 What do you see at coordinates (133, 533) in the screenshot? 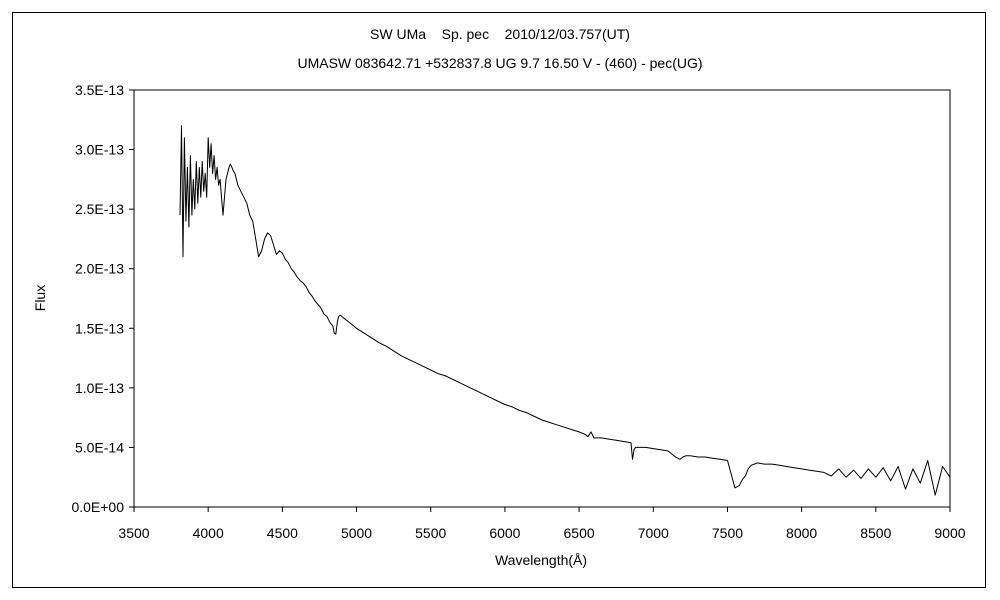
I see `x-tick-label: 3500` at bounding box center [133, 533].